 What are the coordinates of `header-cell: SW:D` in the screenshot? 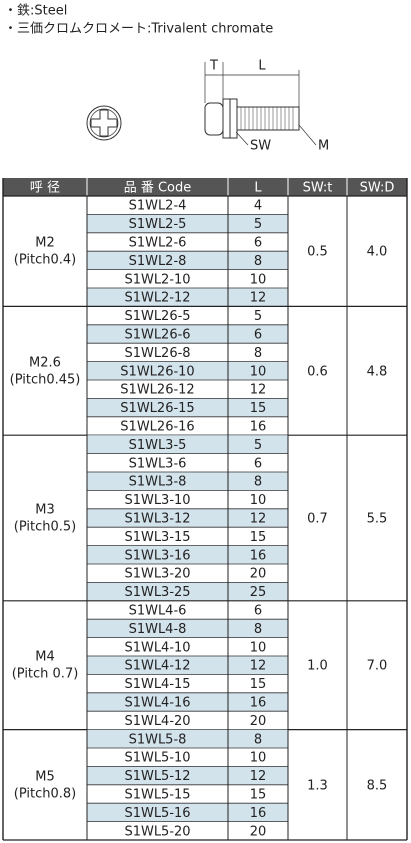 It's located at (377, 188).